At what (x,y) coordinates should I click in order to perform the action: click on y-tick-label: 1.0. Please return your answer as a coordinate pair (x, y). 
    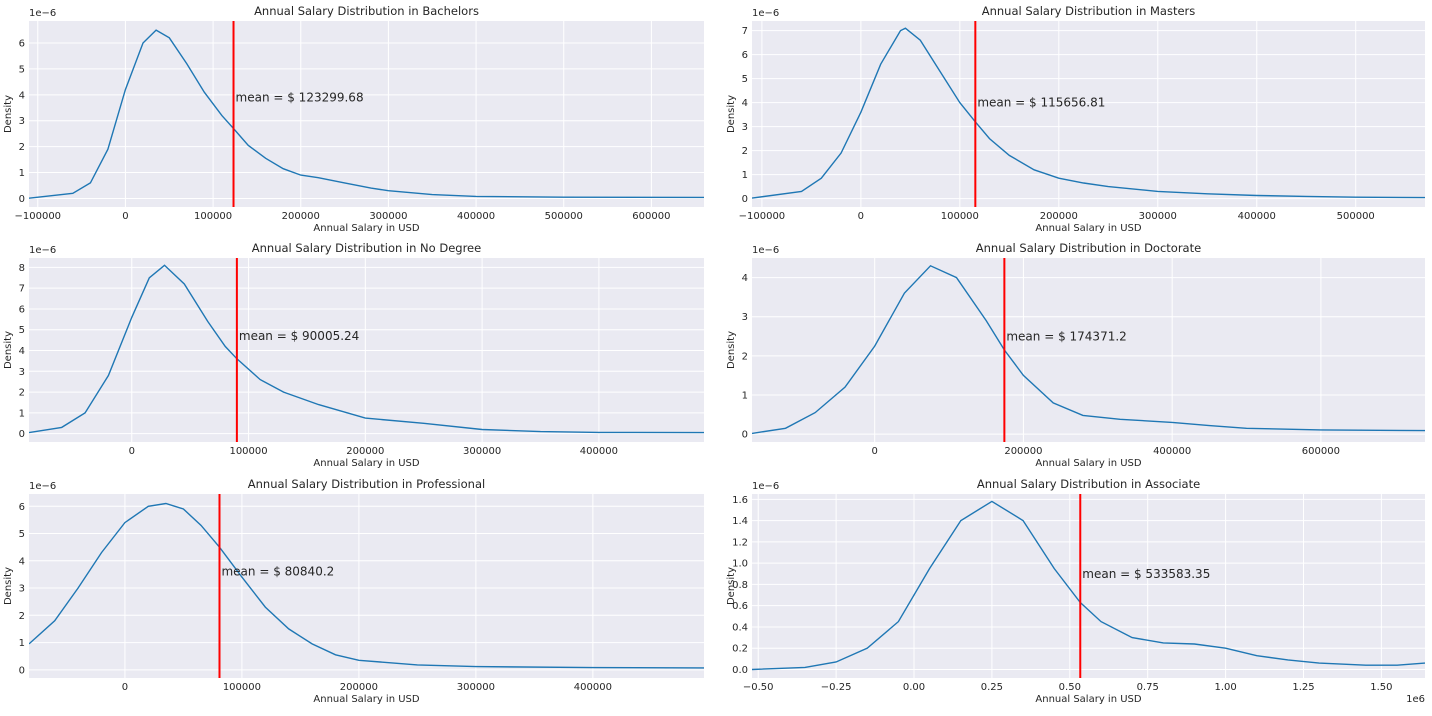
    Looking at the image, I should click on (740, 564).